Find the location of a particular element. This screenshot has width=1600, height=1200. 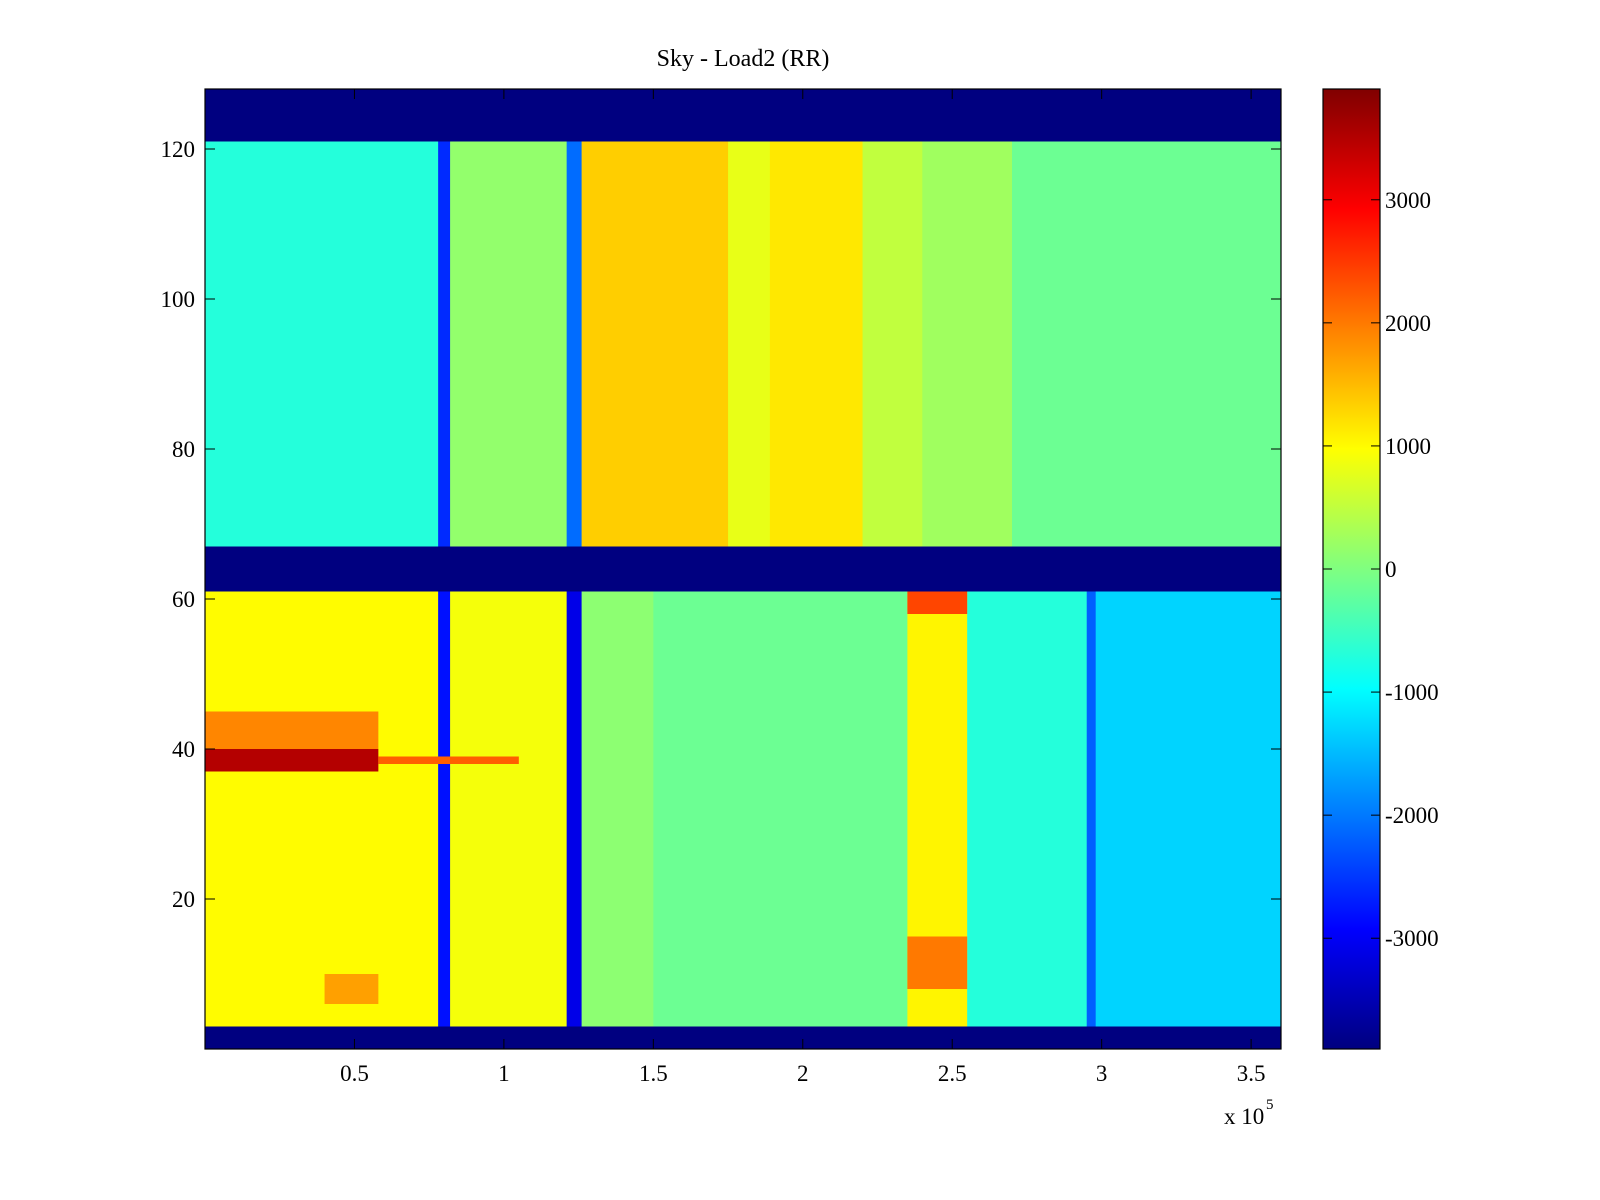

colorbar-tick-label: 2000 is located at coordinates (1408, 323).